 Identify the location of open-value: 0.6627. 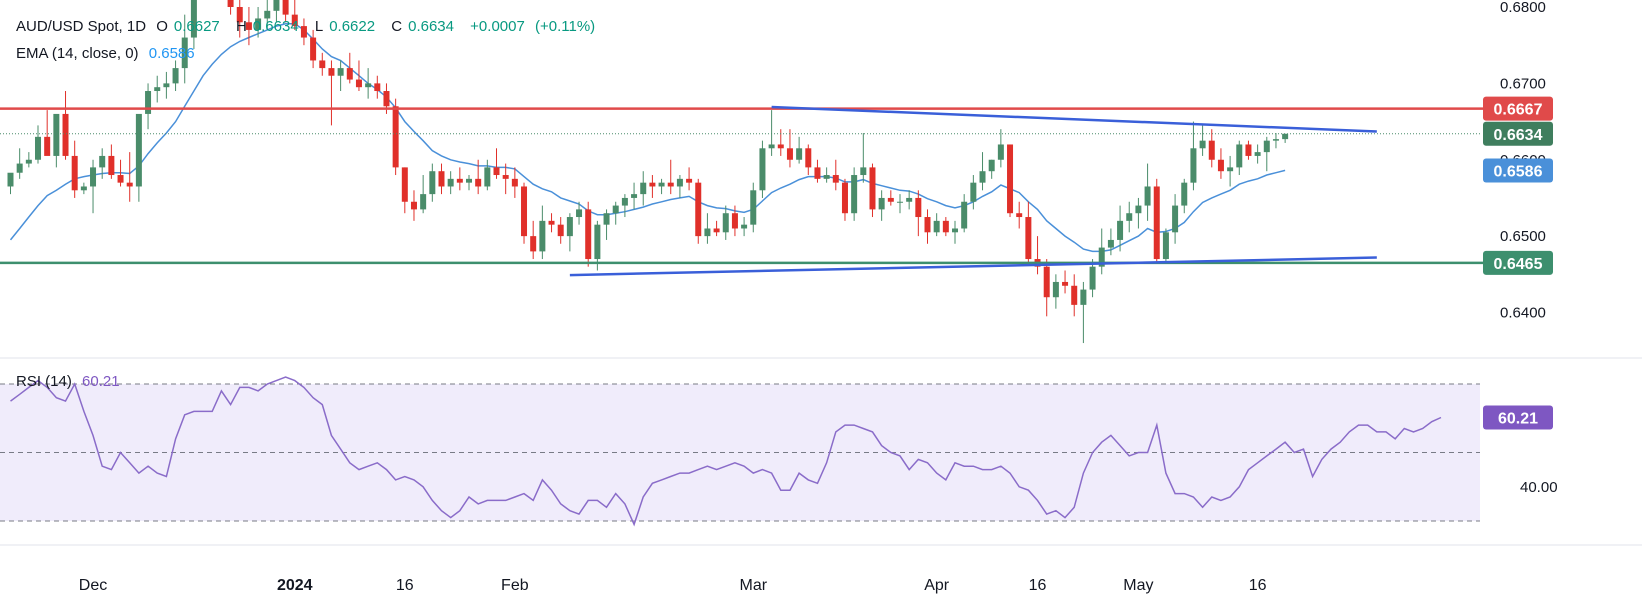
(196, 26).